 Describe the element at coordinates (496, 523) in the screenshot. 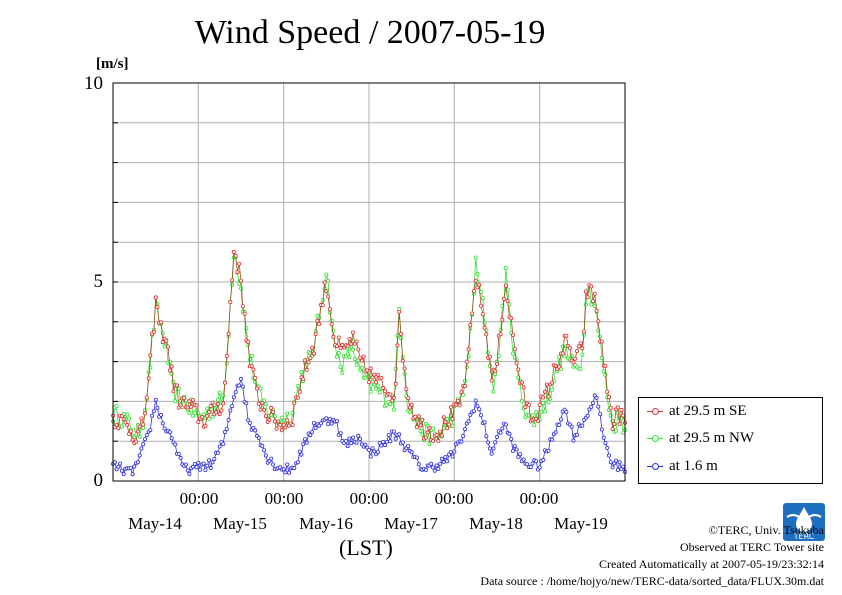

I see `x-tick-date-may18: May-18` at that location.